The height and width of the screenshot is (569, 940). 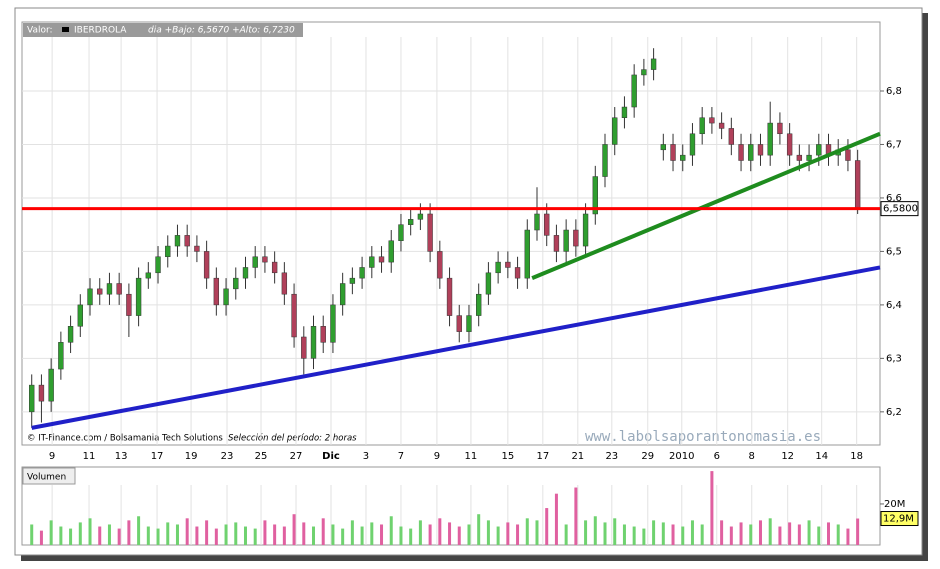 What do you see at coordinates (681, 456) in the screenshot?
I see `x-tick-label: 2010` at bounding box center [681, 456].